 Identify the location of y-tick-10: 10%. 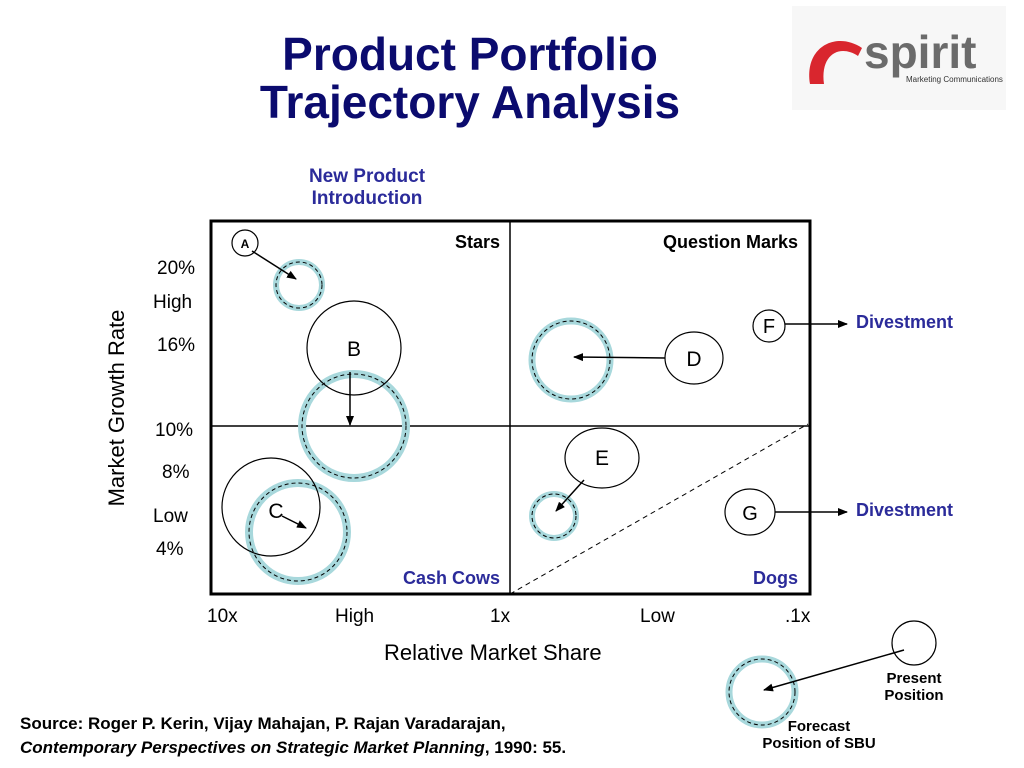
(174, 430).